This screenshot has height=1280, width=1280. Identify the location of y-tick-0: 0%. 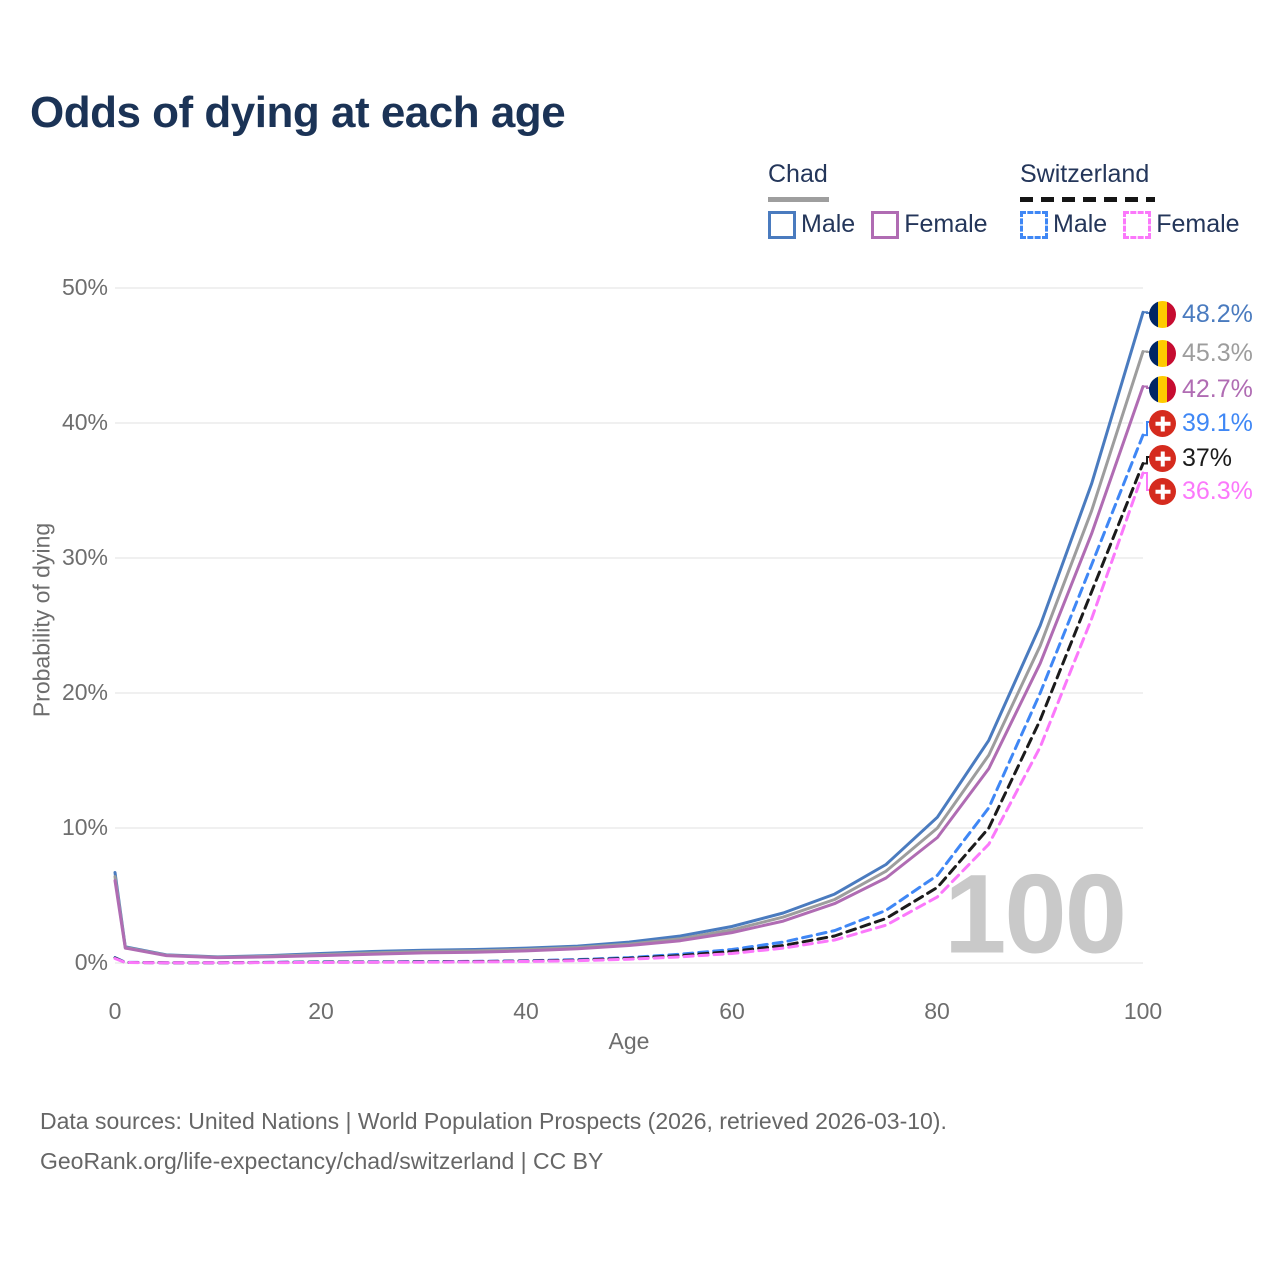
(91, 962).